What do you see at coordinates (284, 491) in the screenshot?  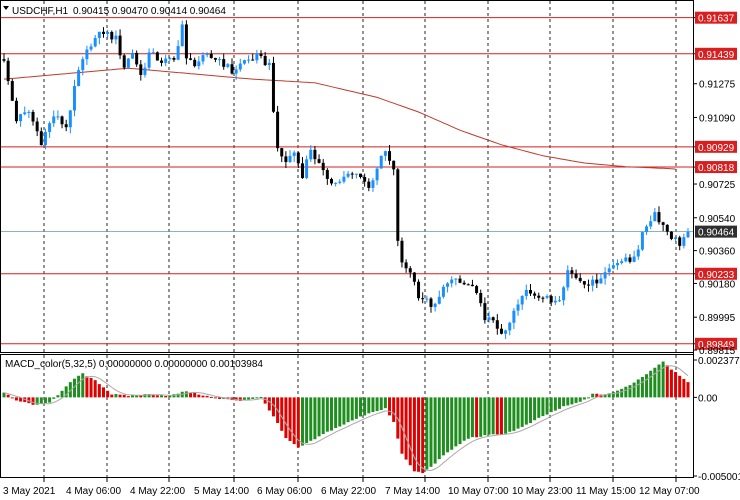 I see `time-tick-label: 6 May 06:00` at bounding box center [284, 491].